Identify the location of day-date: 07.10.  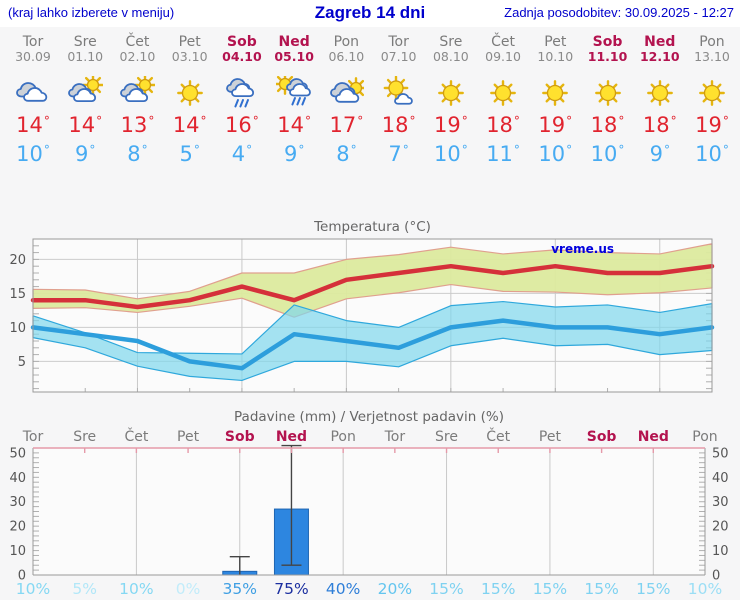
(398, 56).